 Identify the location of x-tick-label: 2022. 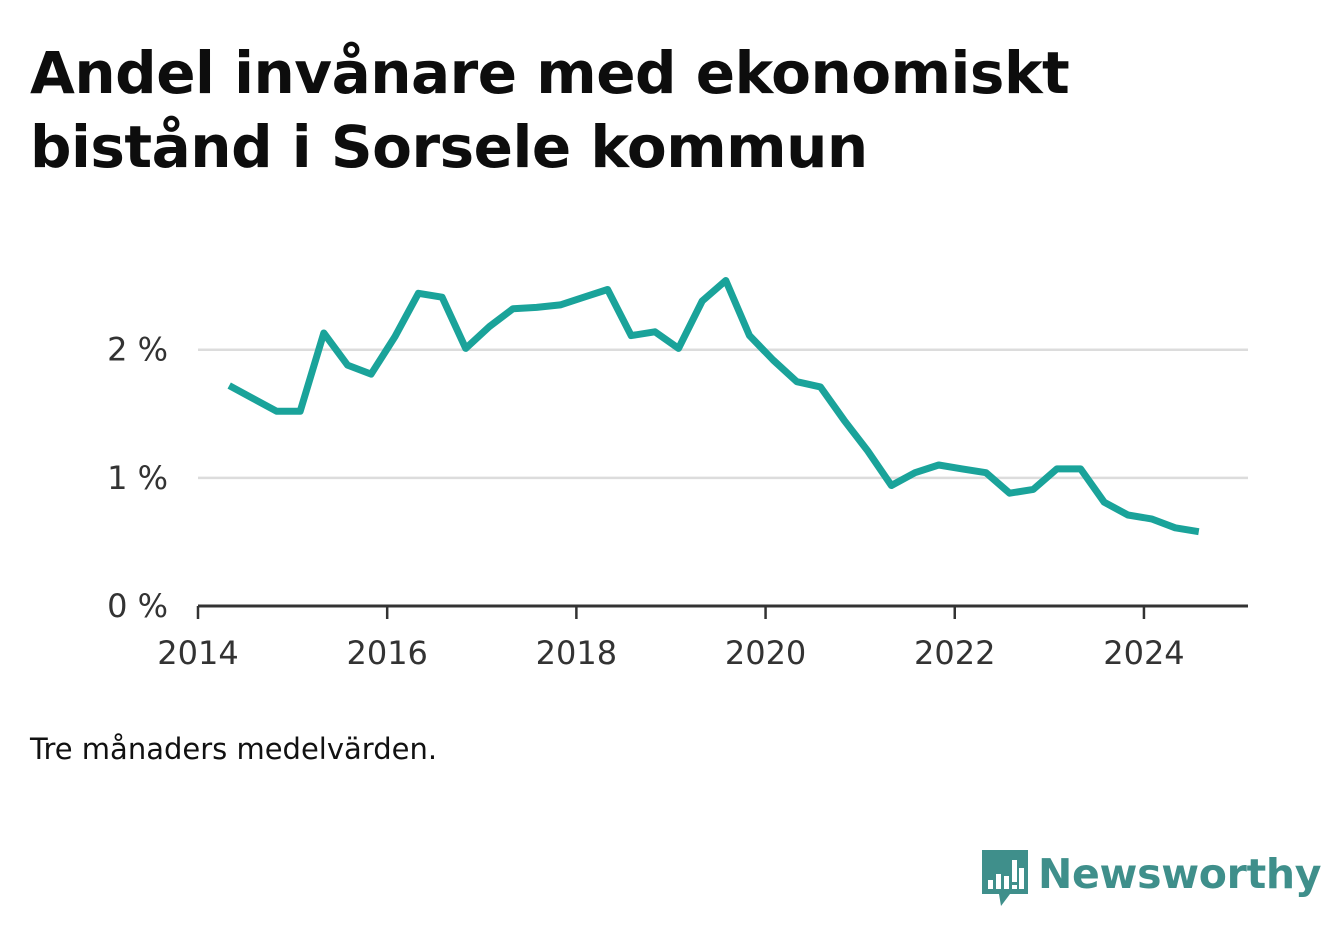
(954, 653).